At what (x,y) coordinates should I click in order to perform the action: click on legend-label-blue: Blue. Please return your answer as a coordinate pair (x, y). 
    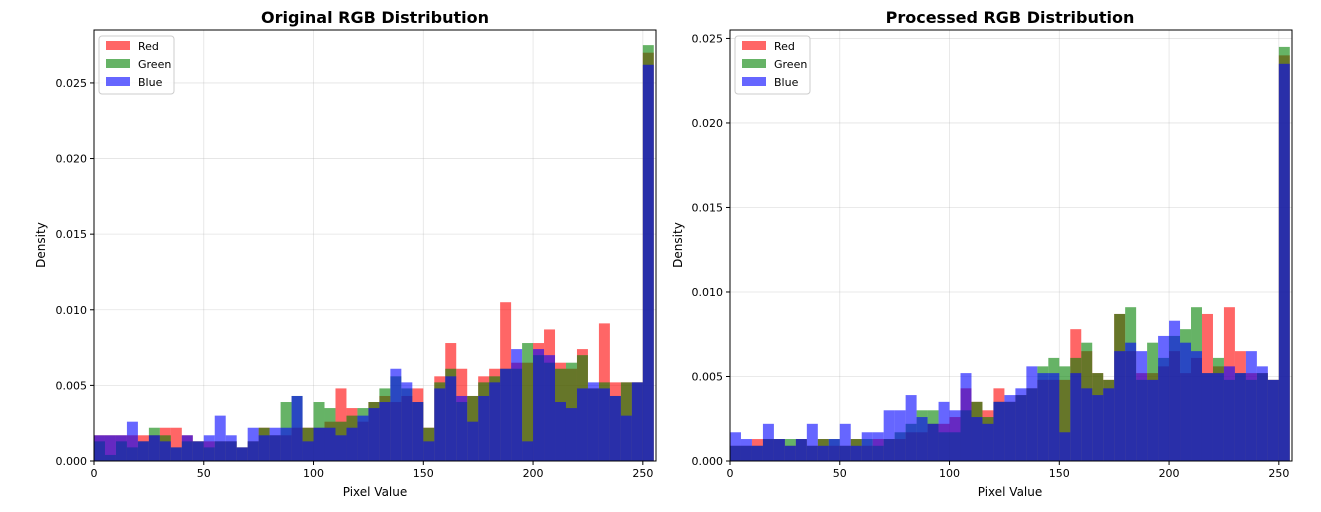
    Looking at the image, I should click on (150, 82).